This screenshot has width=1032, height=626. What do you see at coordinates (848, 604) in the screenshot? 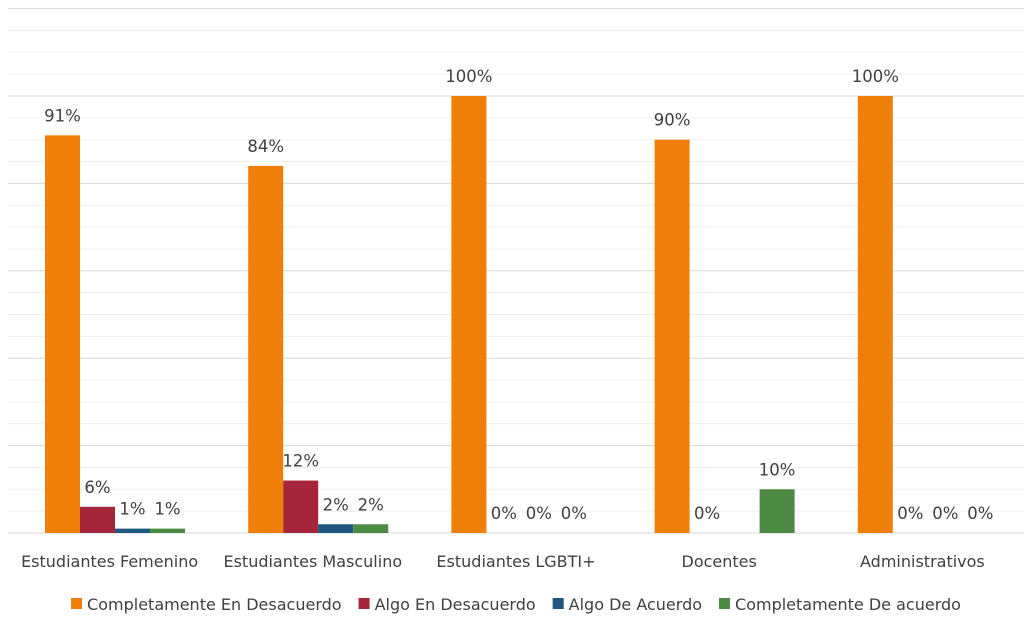
I see `legend-label: Completamente De acuerdo` at bounding box center [848, 604].